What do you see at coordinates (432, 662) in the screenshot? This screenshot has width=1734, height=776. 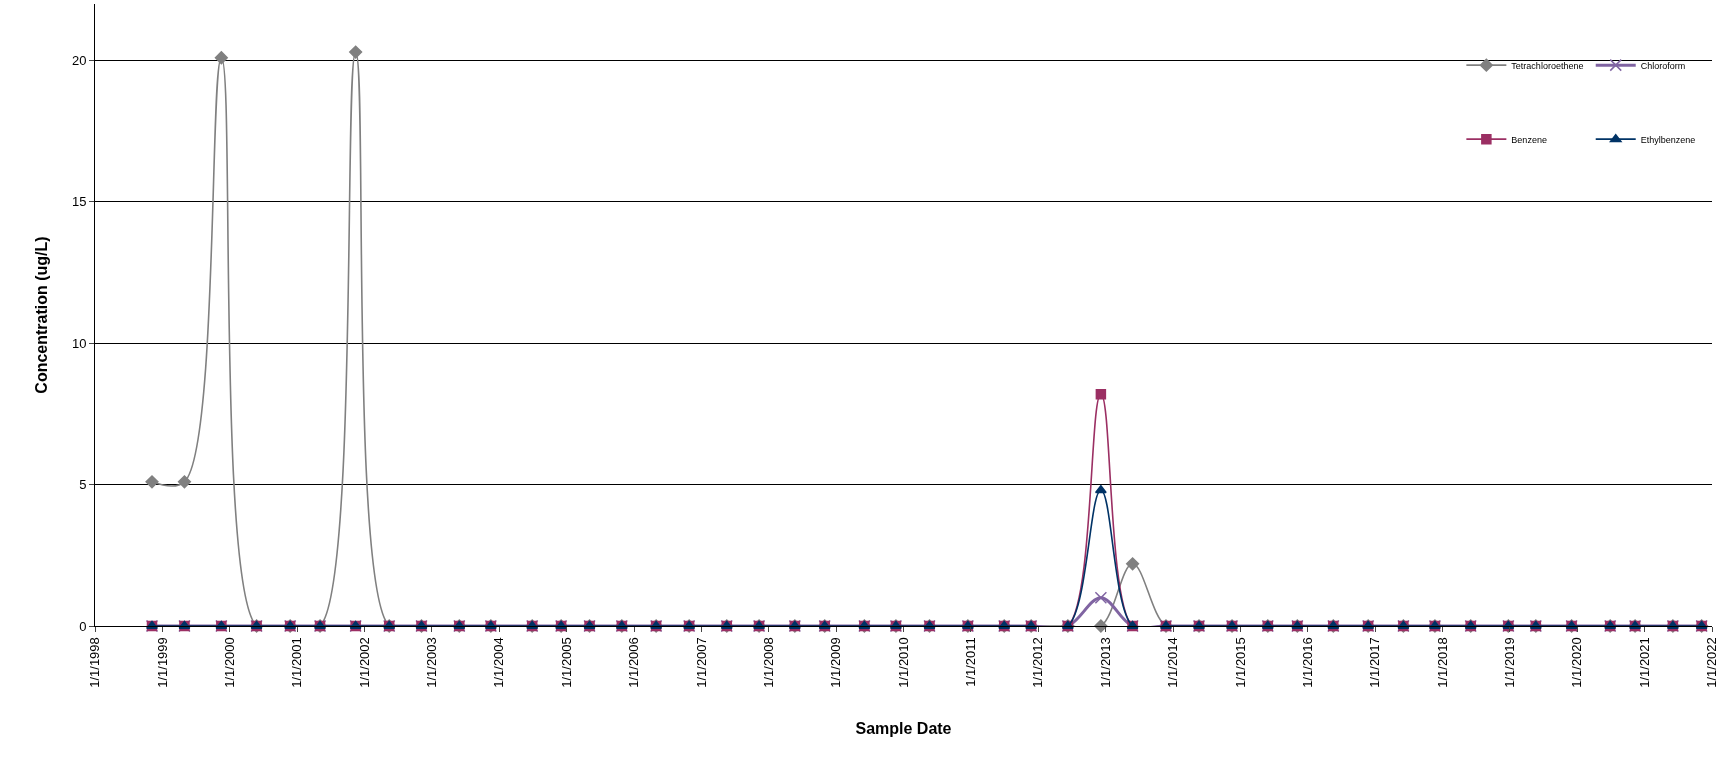 I see `x-tick-label: 1/1/2003` at bounding box center [432, 662].